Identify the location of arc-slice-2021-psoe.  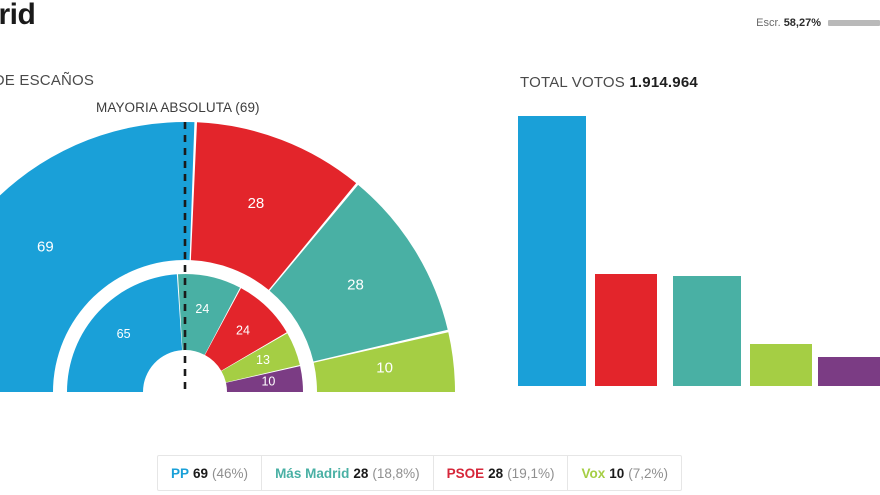
(245, 329).